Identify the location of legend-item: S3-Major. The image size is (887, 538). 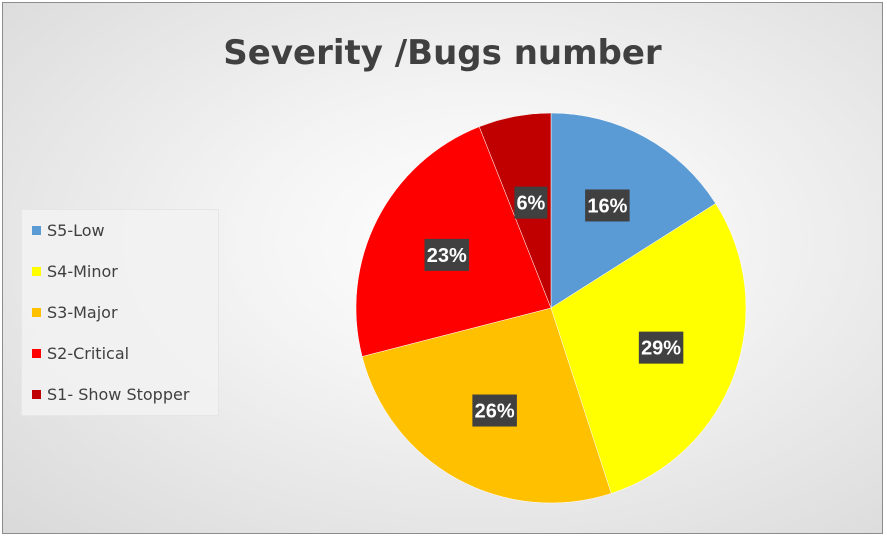
(75, 312).